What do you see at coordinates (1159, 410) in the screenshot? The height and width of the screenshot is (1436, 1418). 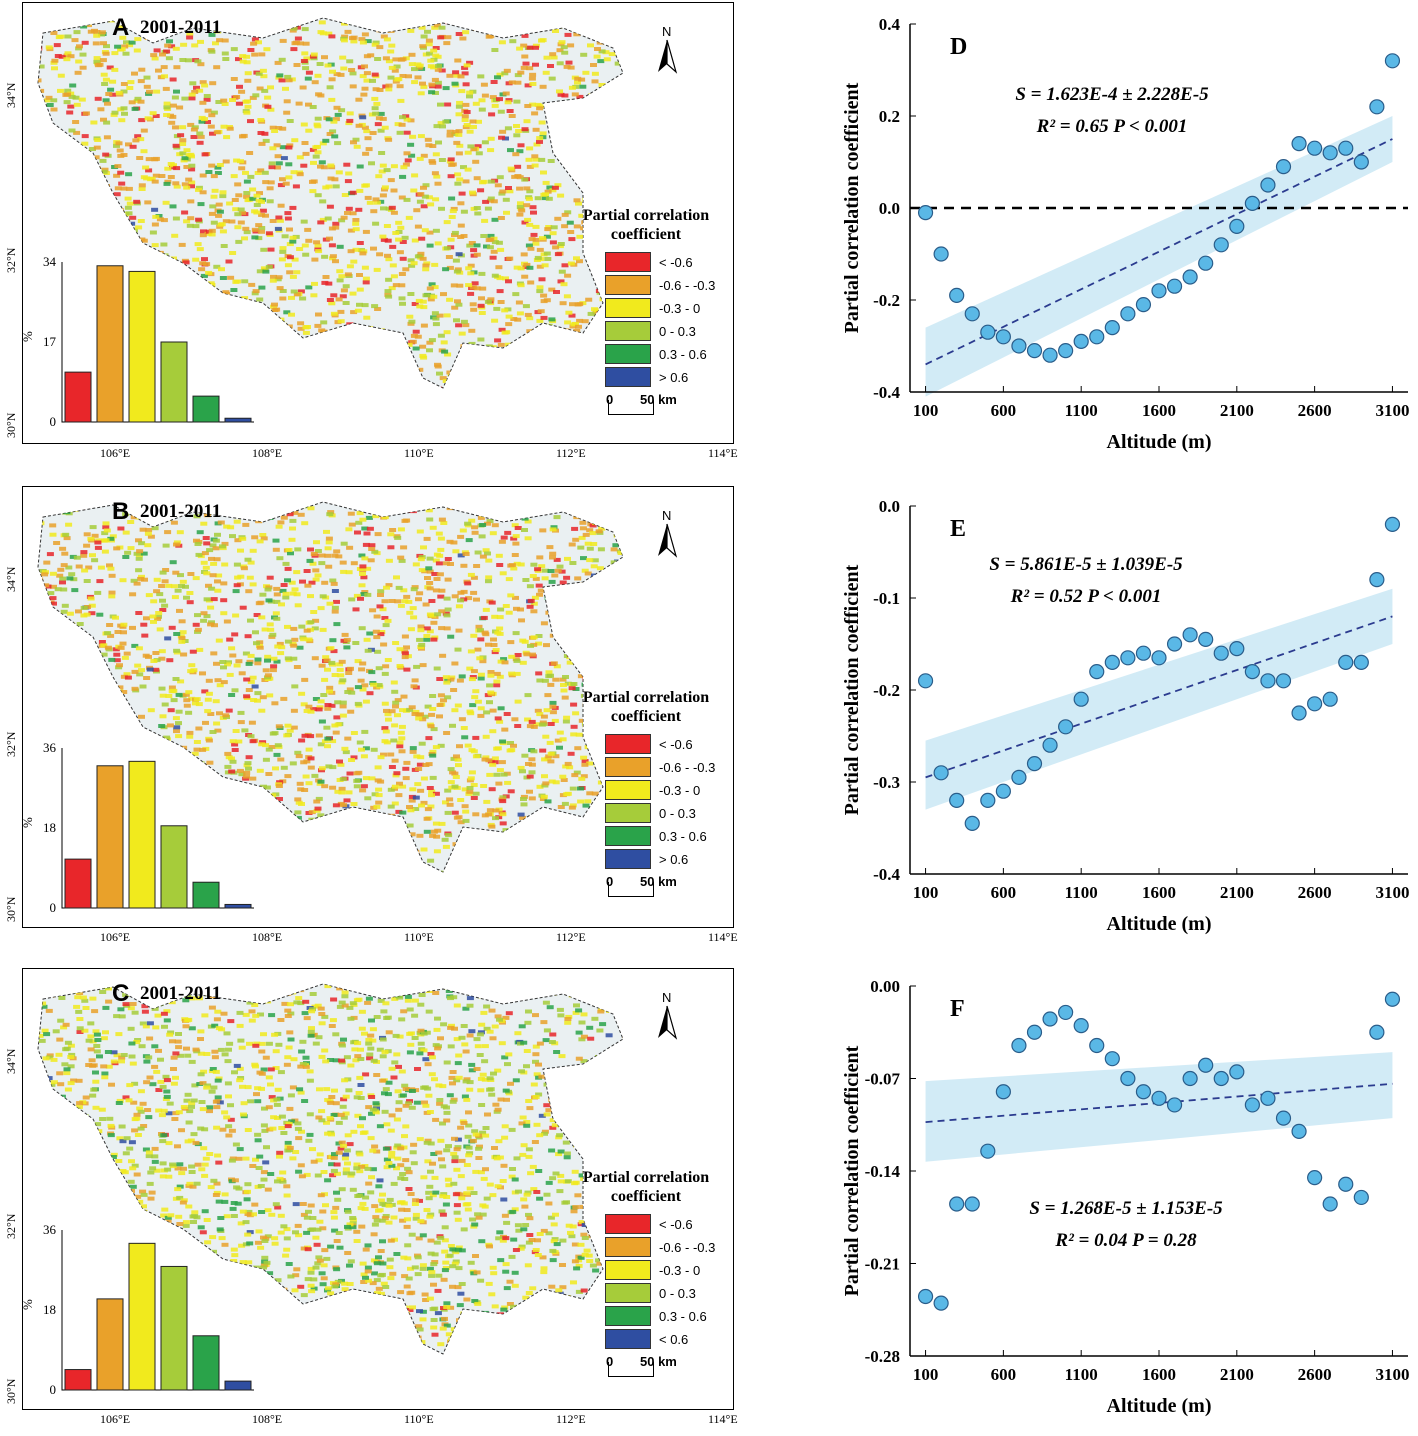 I see `x-tick-label: 1600` at bounding box center [1159, 410].